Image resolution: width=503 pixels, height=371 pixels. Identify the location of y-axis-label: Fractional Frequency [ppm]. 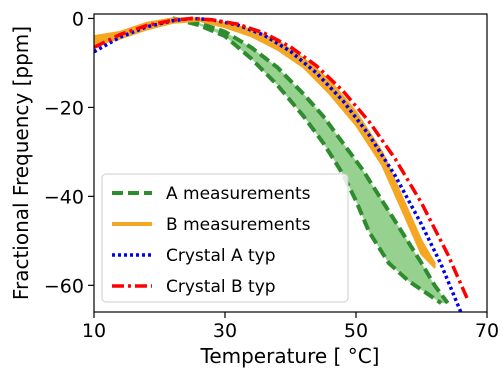
(21, 163).